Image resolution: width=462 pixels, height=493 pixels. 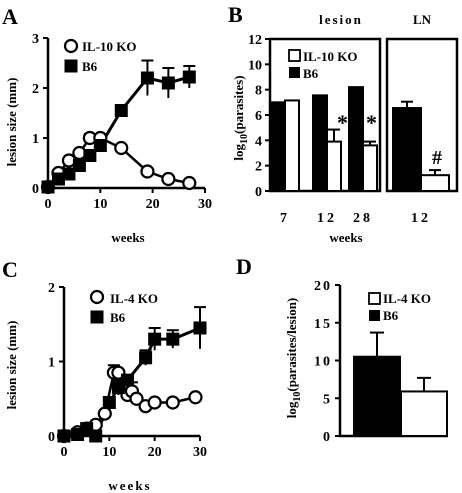 I want to click on panel-label-d: D, so click(x=244, y=266).